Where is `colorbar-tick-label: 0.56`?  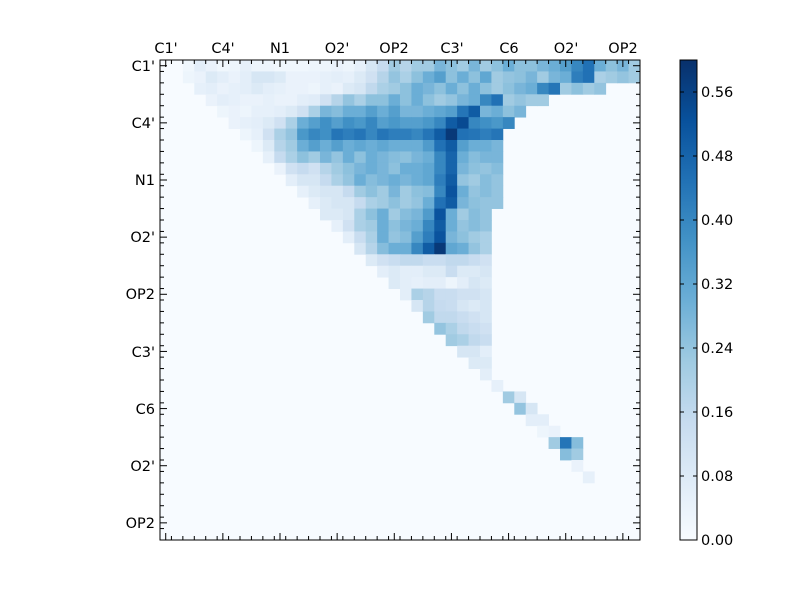 colorbar-tick-label: 0.56 is located at coordinates (717, 93).